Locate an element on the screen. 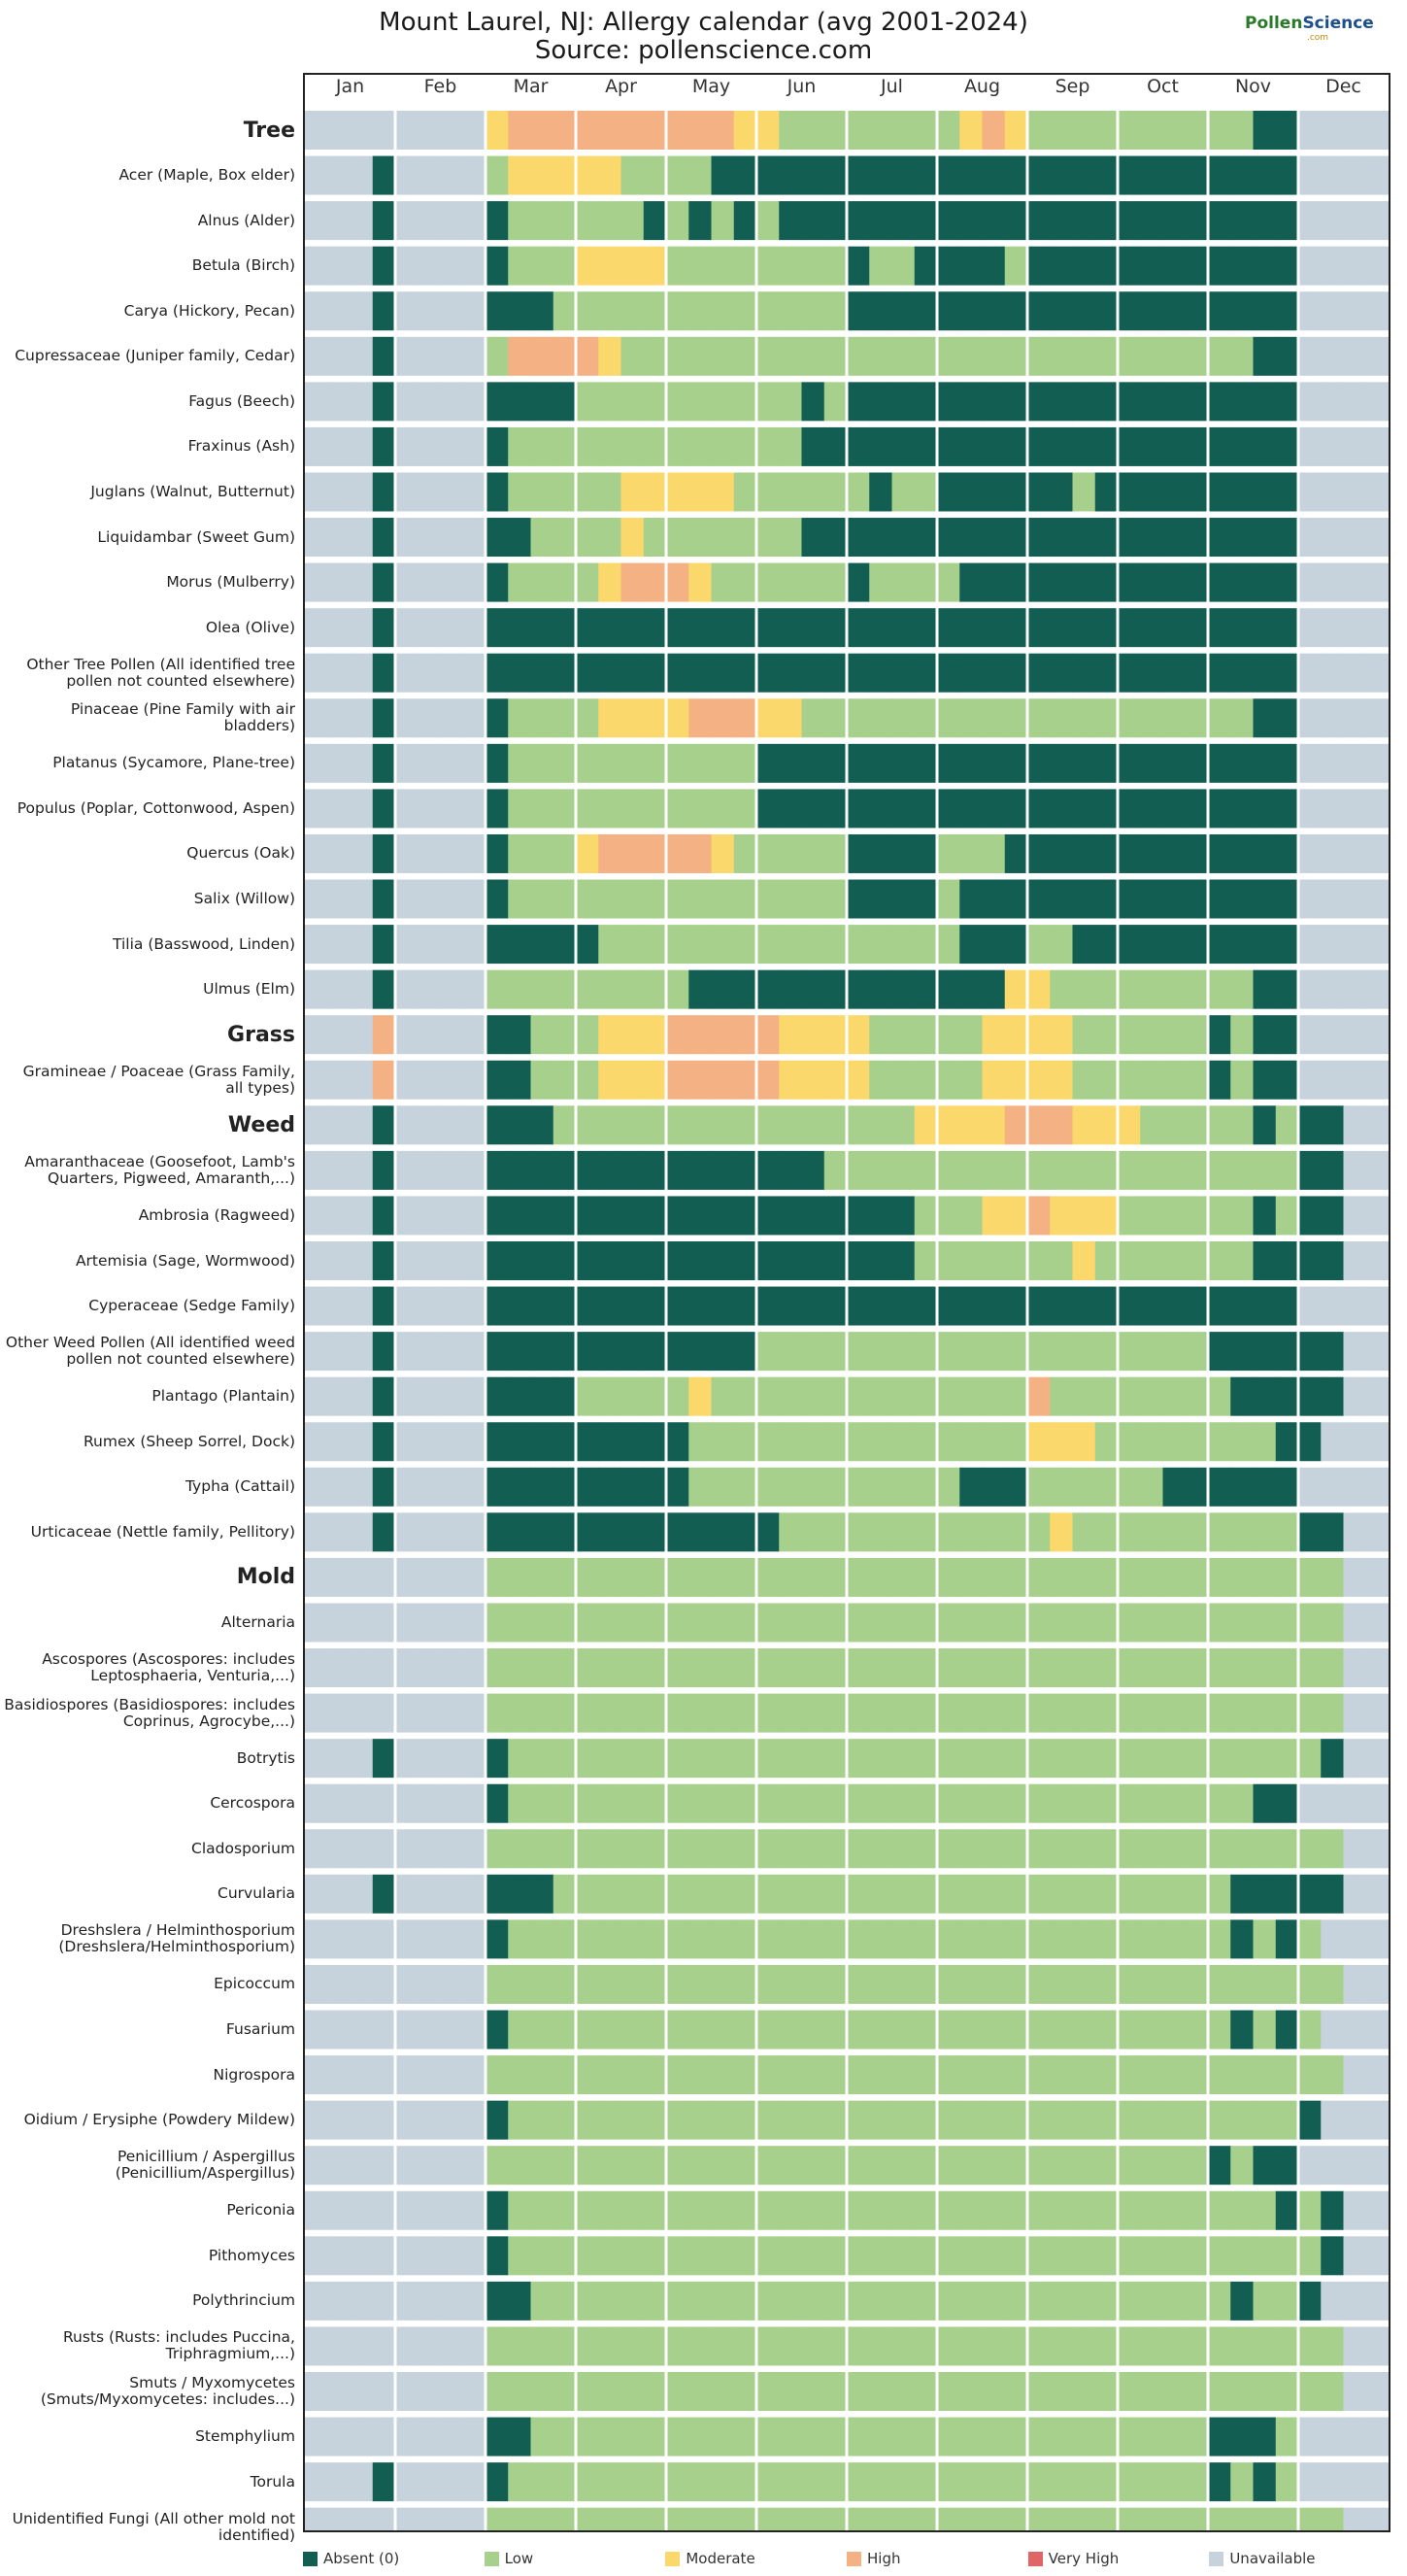  heatmap-row is located at coordinates (847, 2301).